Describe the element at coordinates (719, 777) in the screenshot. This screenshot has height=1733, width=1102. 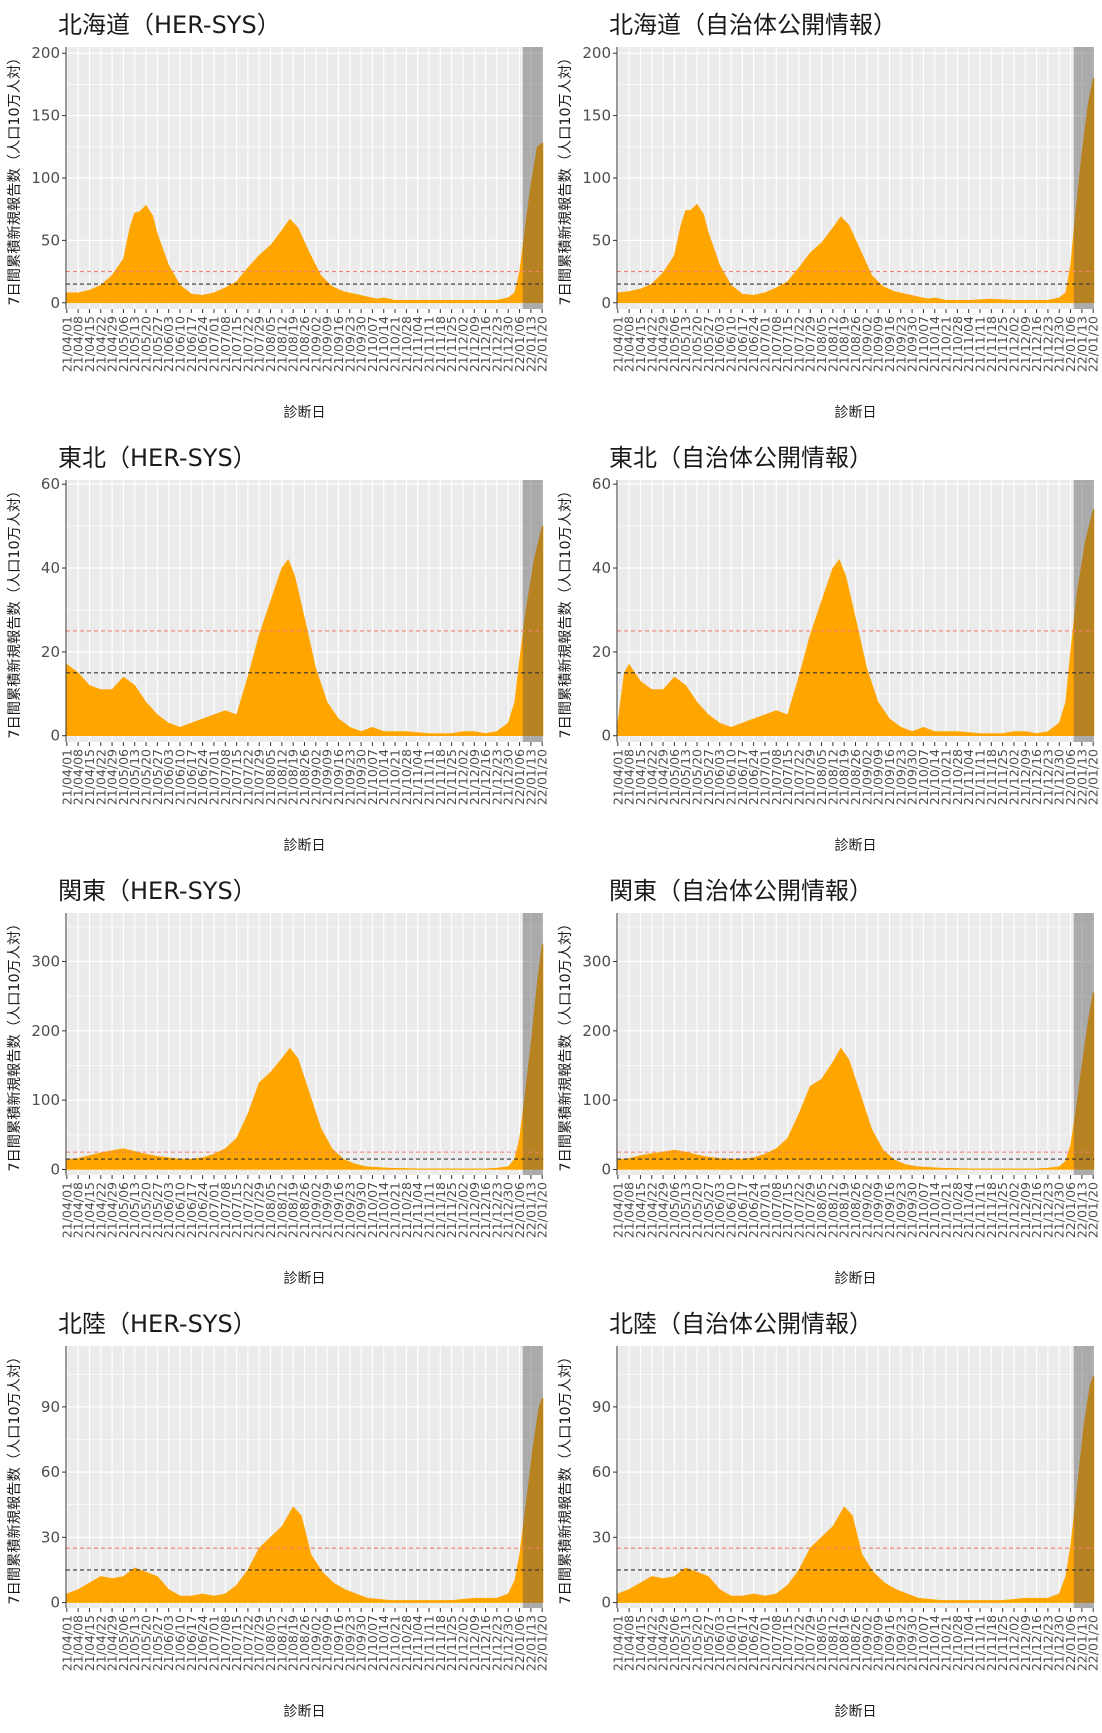
I see `x-tick-label: 21/06/03` at that location.